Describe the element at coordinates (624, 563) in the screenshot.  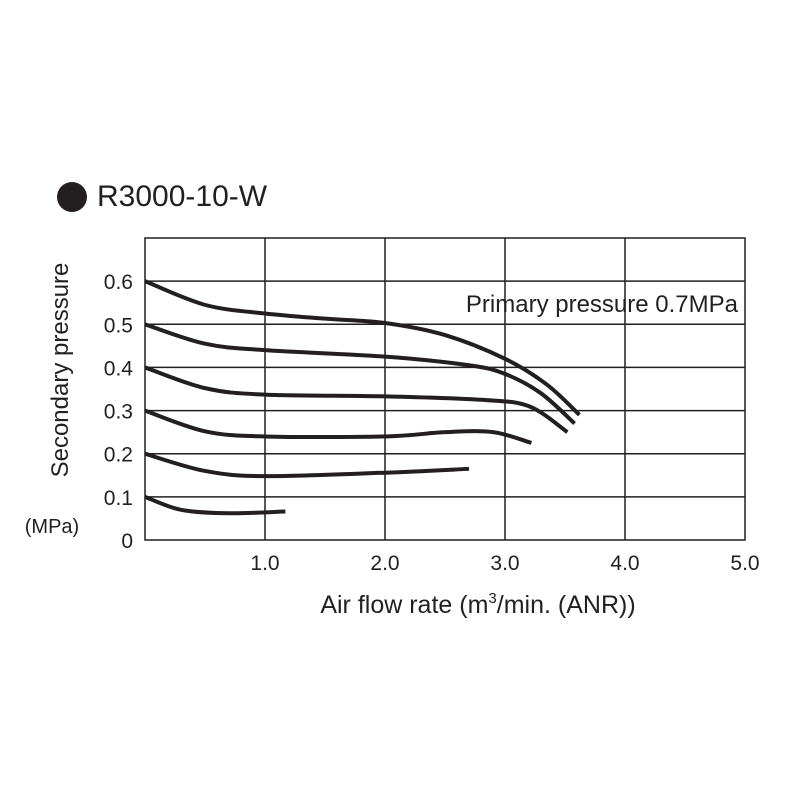
I see `x-tick-label: 4.0` at that location.